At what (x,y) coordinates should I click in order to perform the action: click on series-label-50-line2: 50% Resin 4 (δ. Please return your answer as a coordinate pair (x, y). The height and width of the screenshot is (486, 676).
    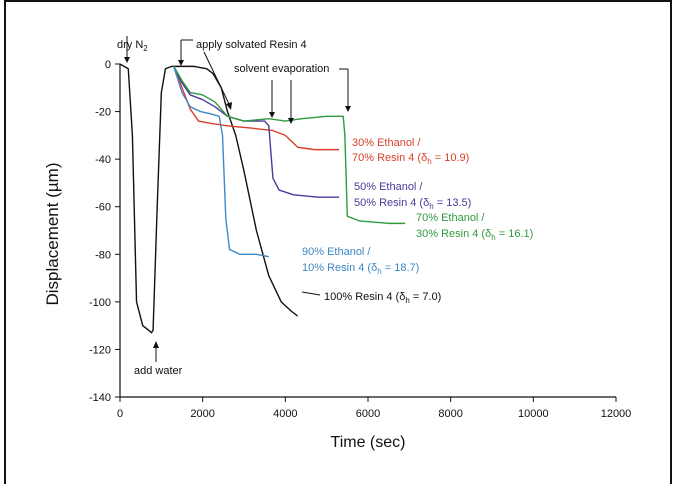
    Looking at the image, I should click on (391, 203).